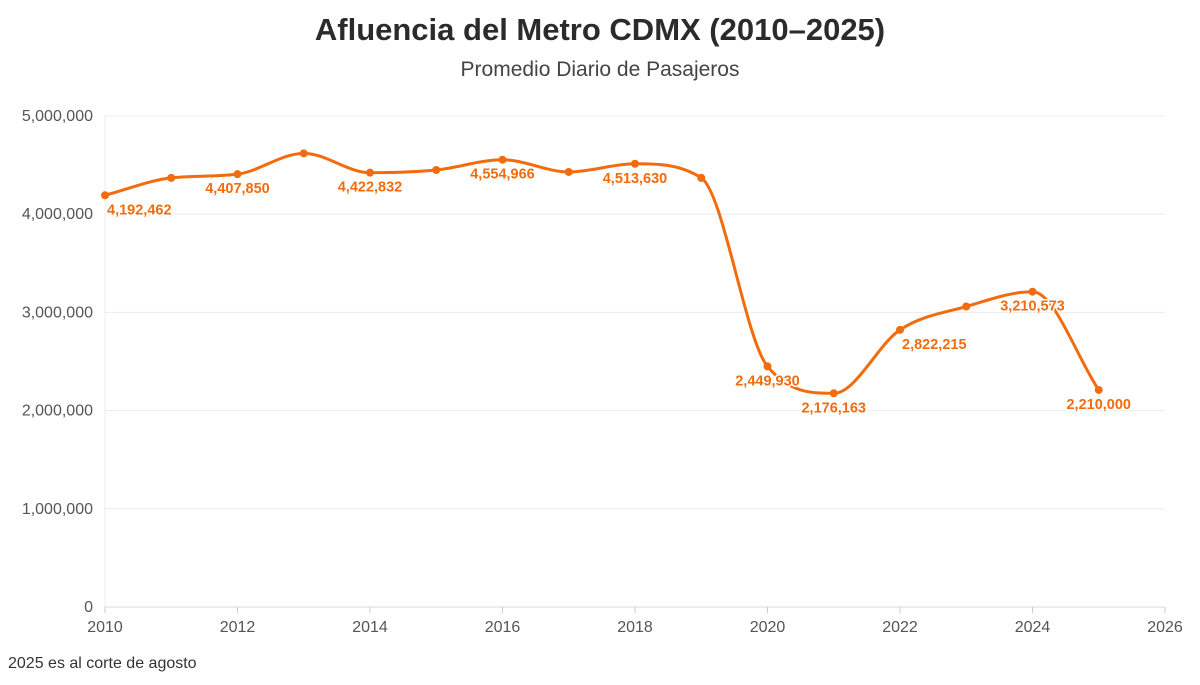 This screenshot has width=1200, height=685. What do you see at coordinates (767, 381) in the screenshot?
I see `data-label: 2,449,930` at bounding box center [767, 381].